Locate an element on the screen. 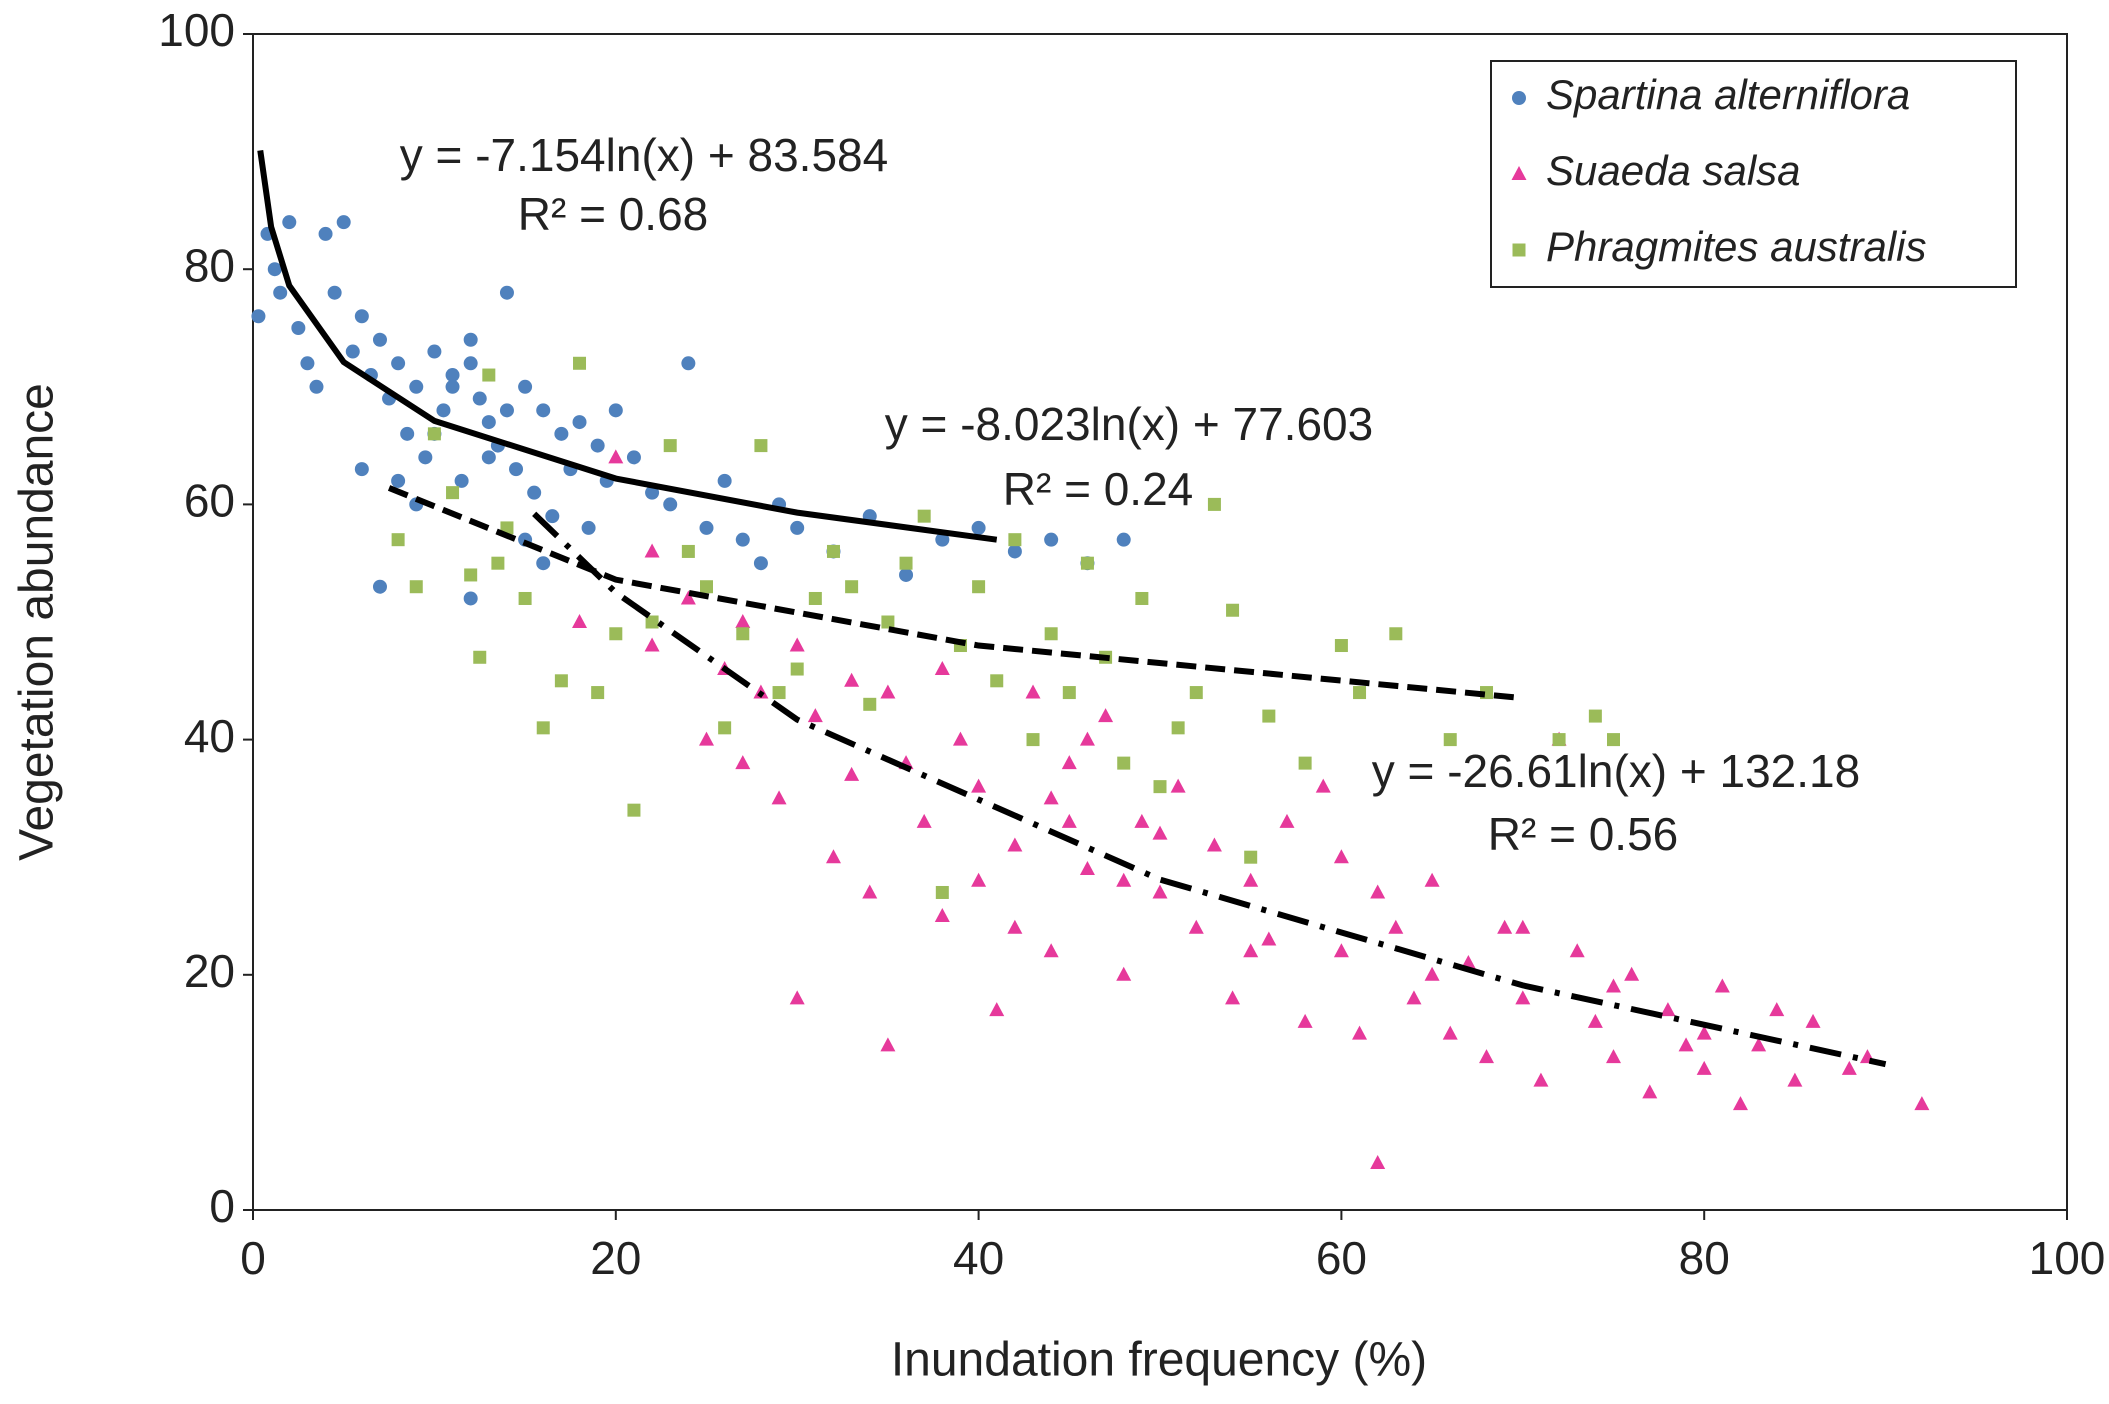 The image size is (2109, 1404). x-tick-label: 20 is located at coordinates (615, 1258).